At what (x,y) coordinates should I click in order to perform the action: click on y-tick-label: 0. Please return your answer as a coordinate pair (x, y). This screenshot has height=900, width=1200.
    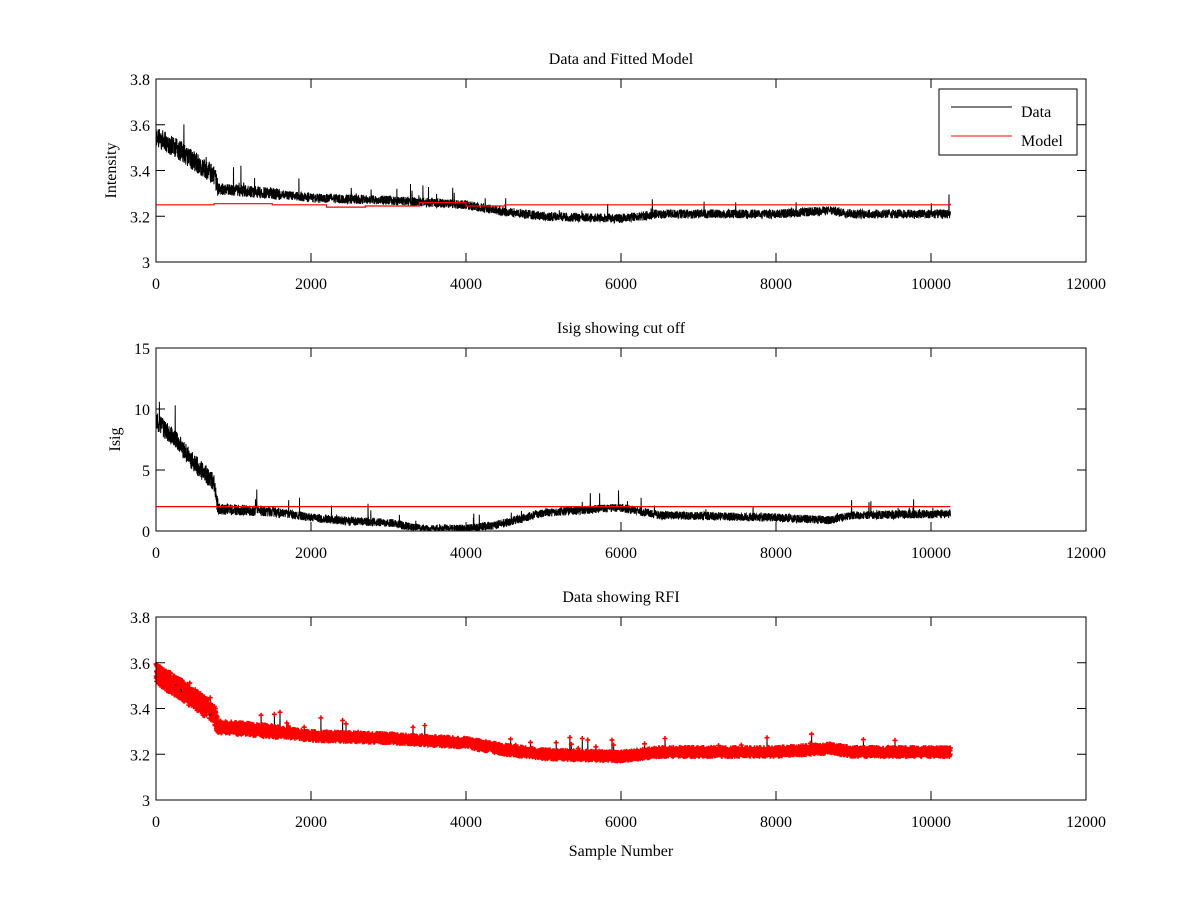
    Looking at the image, I should click on (146, 532).